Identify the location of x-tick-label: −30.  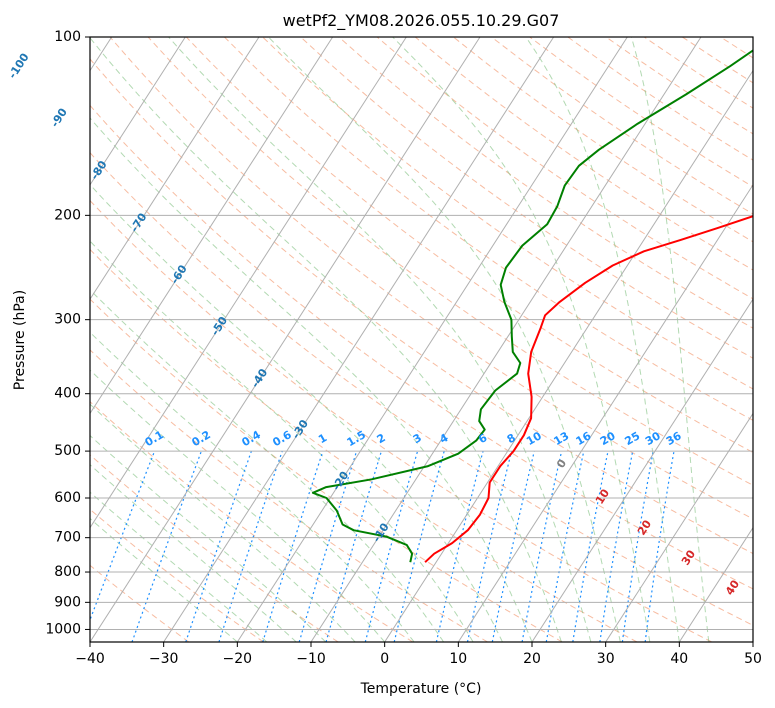
(164, 659).